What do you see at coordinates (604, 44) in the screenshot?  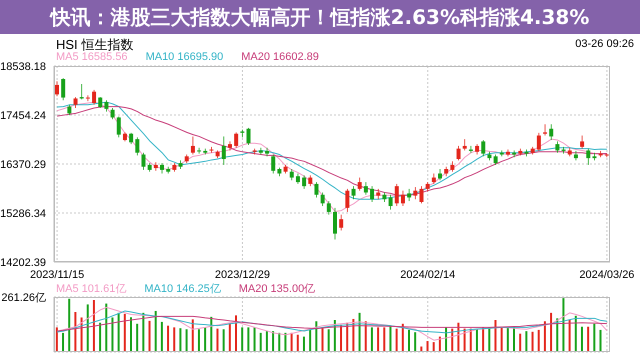 I see `text: 03-26 09:26` at bounding box center [604, 44].